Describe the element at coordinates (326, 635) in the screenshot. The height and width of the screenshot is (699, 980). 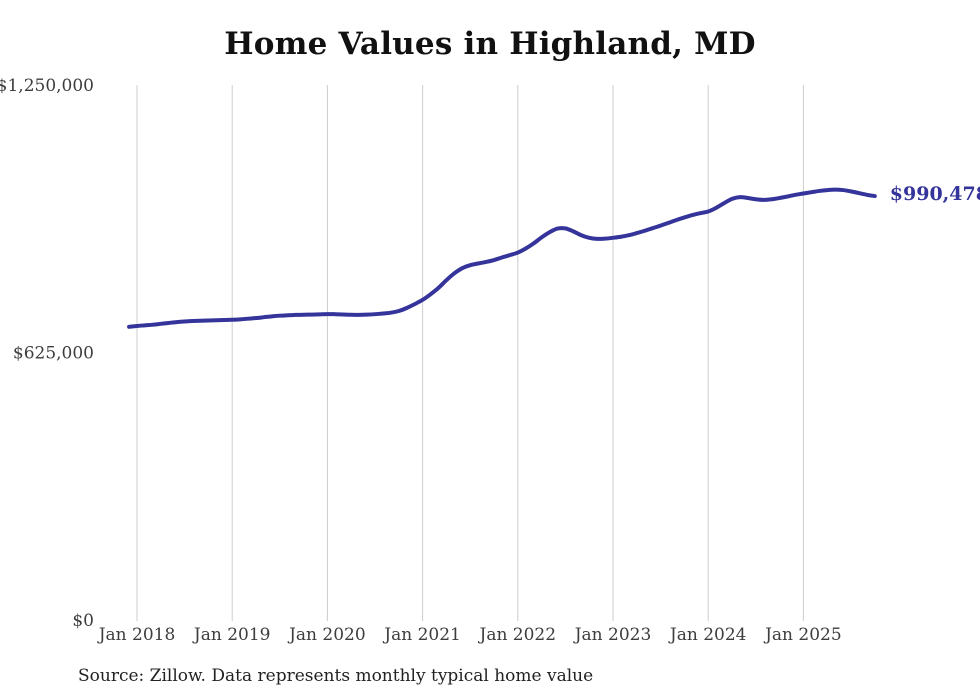
I see `x-axis-tick-label: Jan 2020` at that location.